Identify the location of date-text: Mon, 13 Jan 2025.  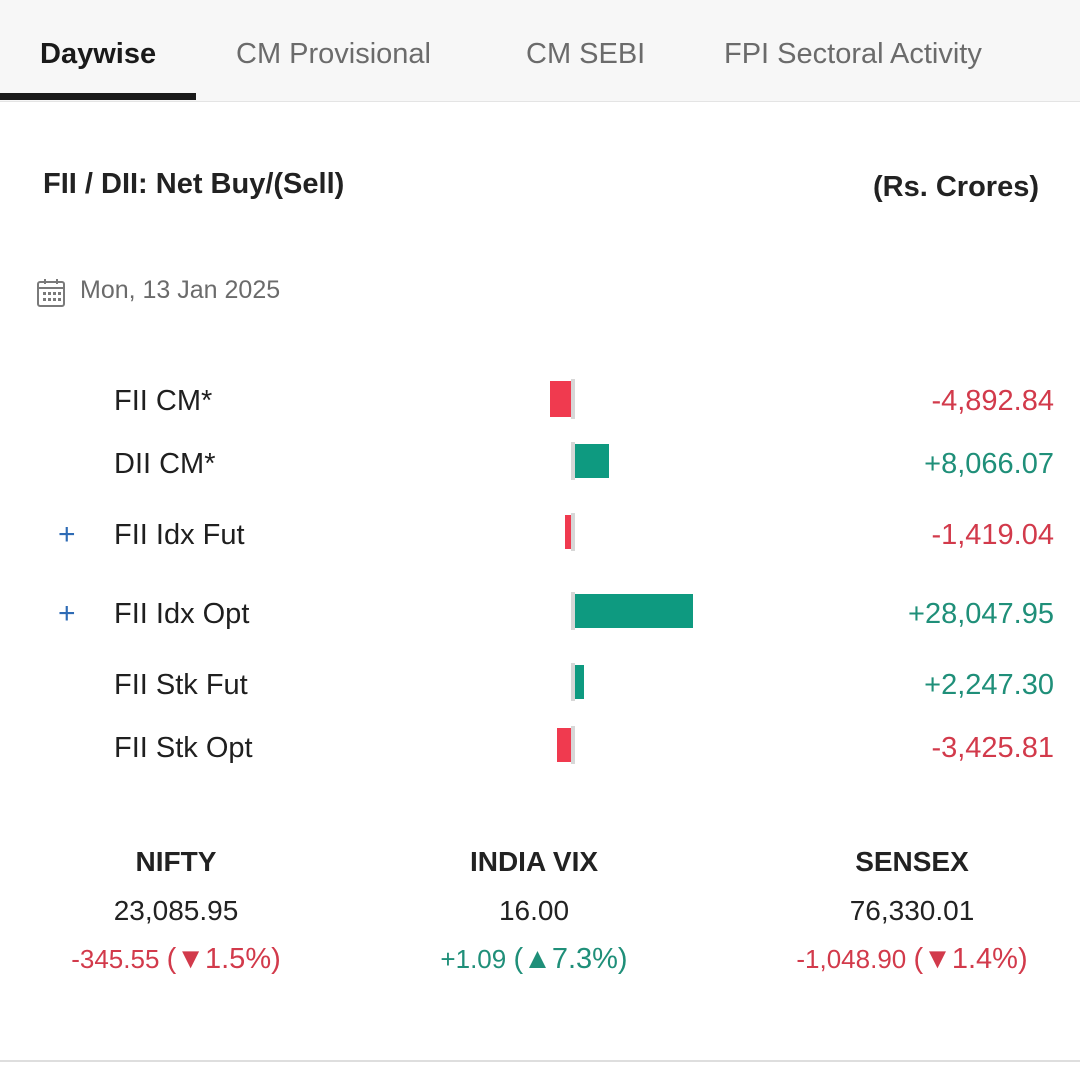
(180, 290).